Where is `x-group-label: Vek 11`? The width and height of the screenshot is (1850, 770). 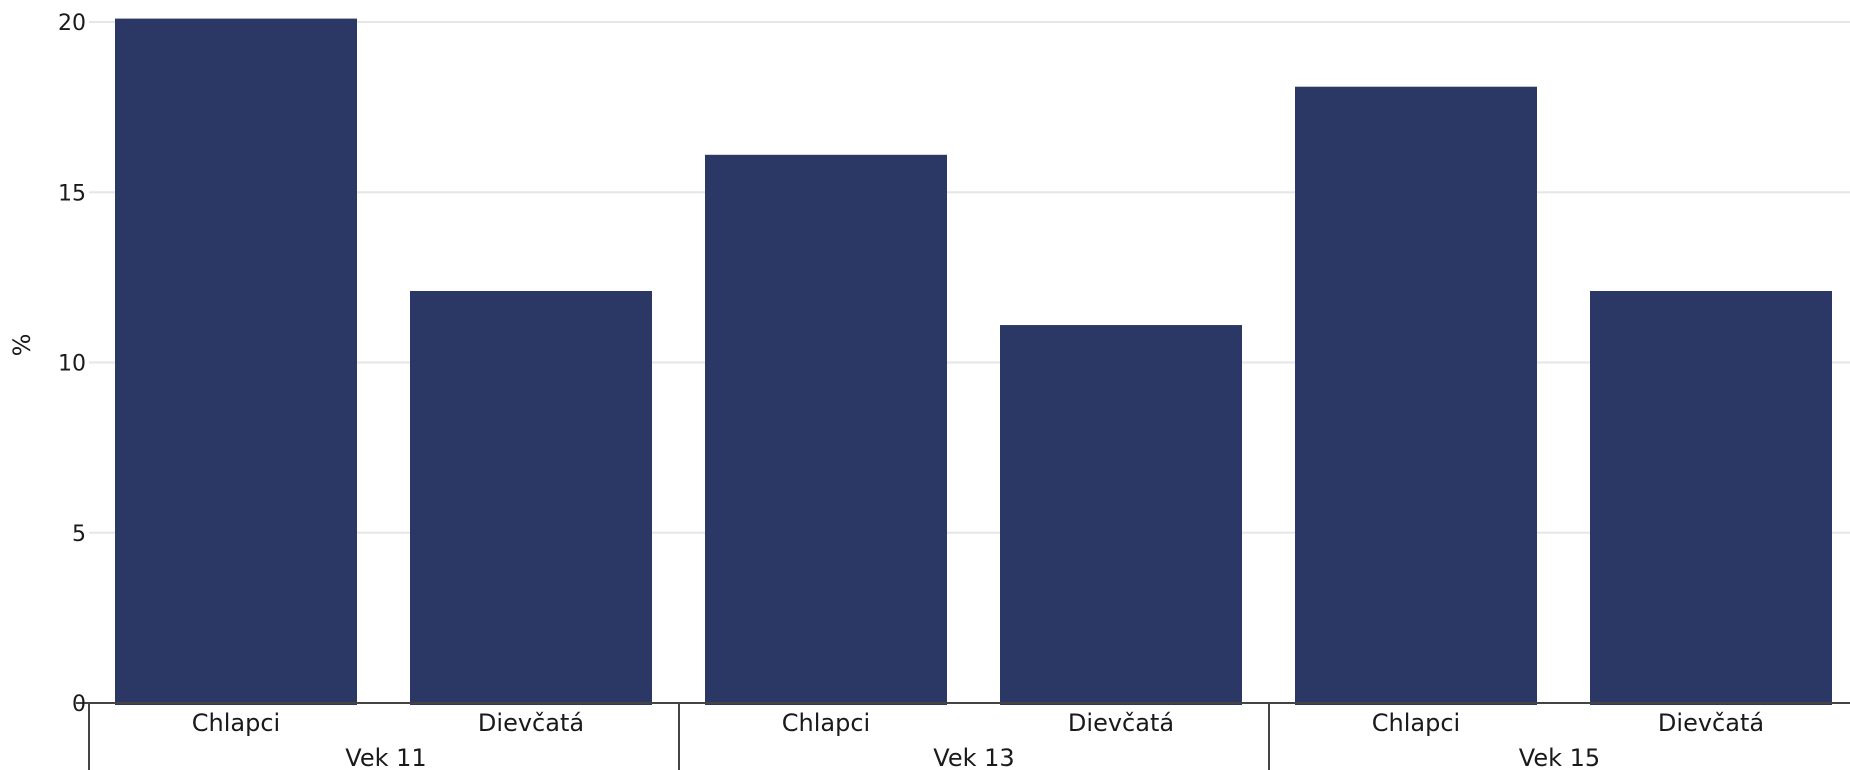
x-group-label: Vek 11 is located at coordinates (385, 757).